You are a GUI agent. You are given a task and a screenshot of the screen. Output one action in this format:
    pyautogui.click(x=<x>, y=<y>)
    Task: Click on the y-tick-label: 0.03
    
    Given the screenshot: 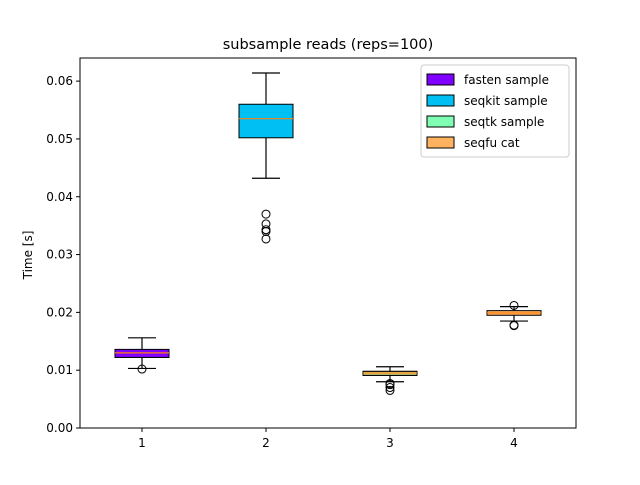 What is the action you would take?
    pyautogui.click(x=59, y=255)
    